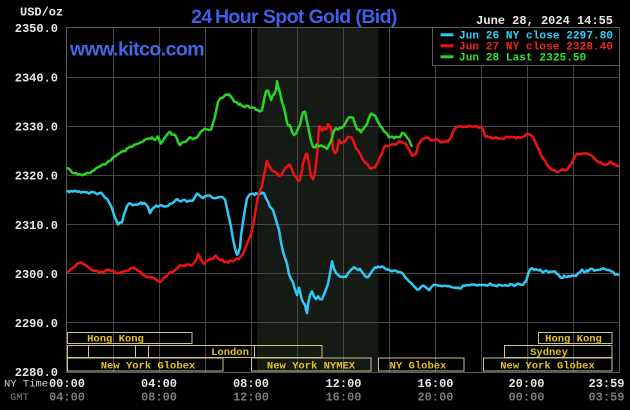  Describe the element at coordinates (36, 324) in the screenshot. I see `svg-text: 2290.0` at that location.